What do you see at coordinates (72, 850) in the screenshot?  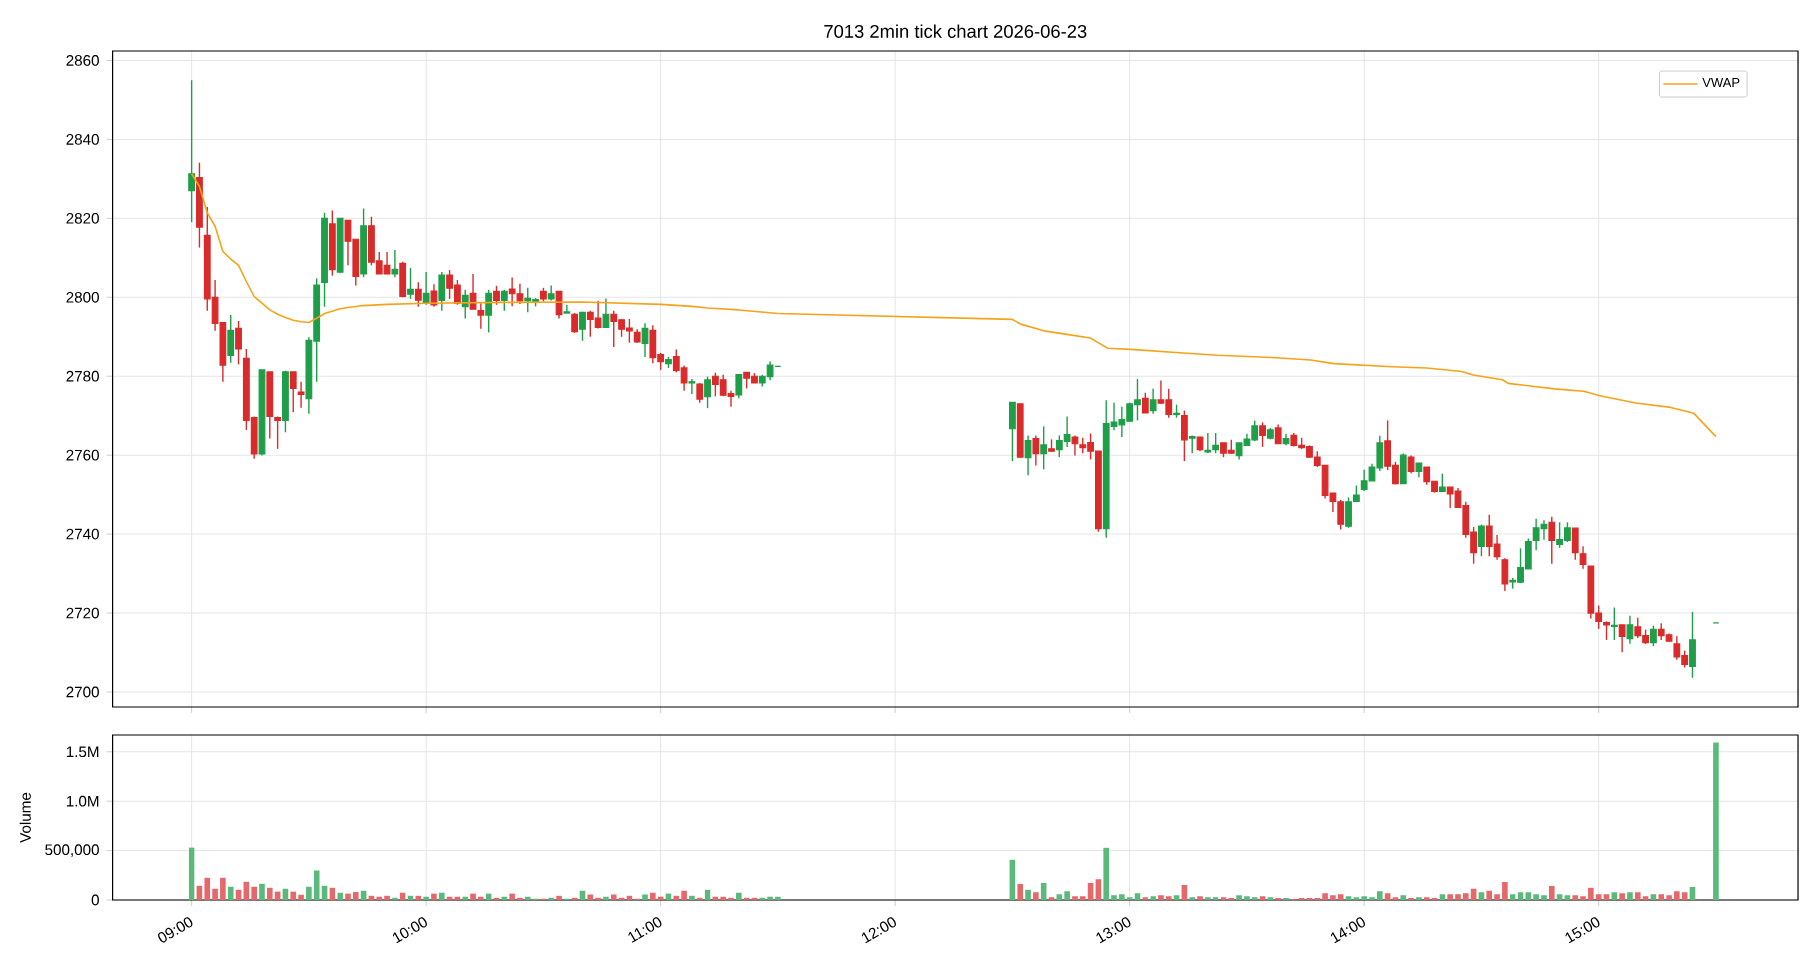 I see `y-tick-label: 500,000` at bounding box center [72, 850].